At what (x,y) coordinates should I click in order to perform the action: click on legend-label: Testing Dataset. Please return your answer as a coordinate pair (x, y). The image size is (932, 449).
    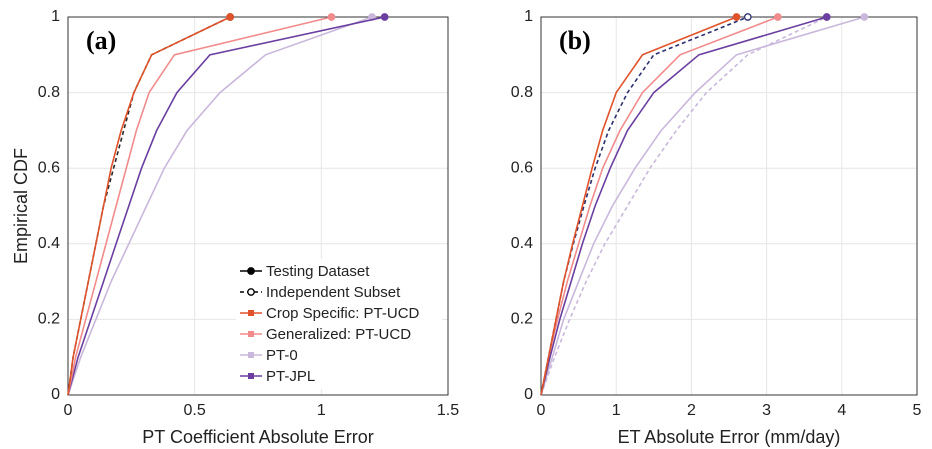
    Looking at the image, I should click on (318, 271).